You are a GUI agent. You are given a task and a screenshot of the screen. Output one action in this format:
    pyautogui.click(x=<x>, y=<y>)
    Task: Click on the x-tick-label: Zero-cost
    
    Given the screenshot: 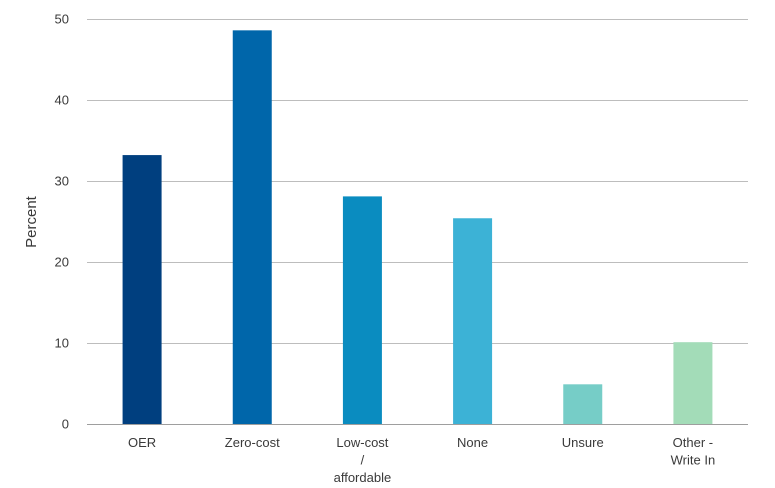 What is the action you would take?
    pyautogui.click(x=252, y=442)
    